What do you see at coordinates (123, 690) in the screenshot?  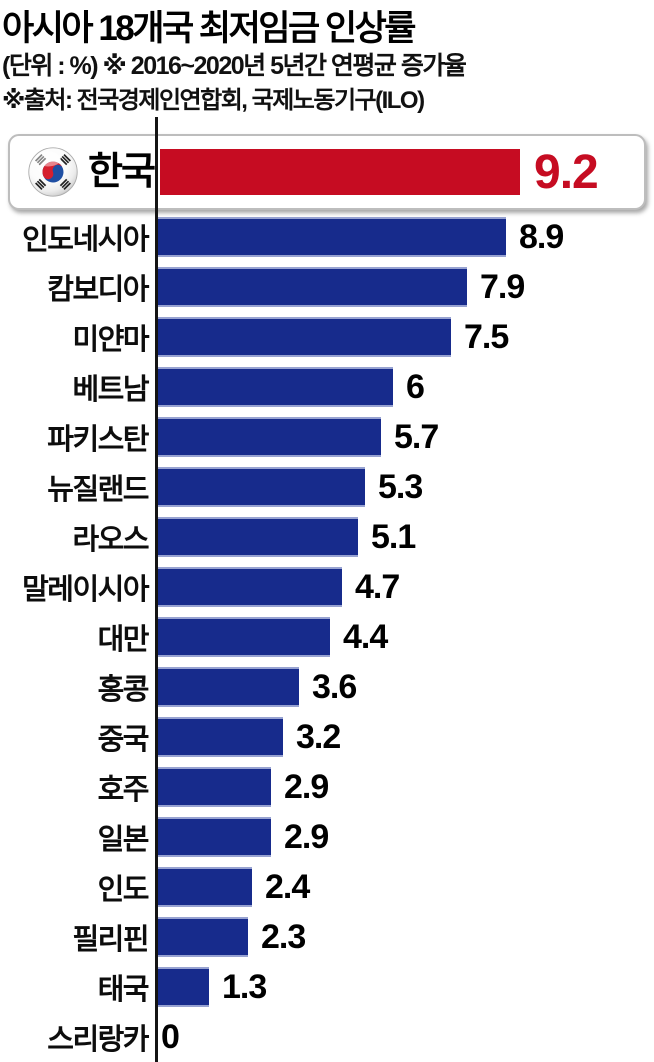 I see `country-label: 홍콩` at bounding box center [123, 690].